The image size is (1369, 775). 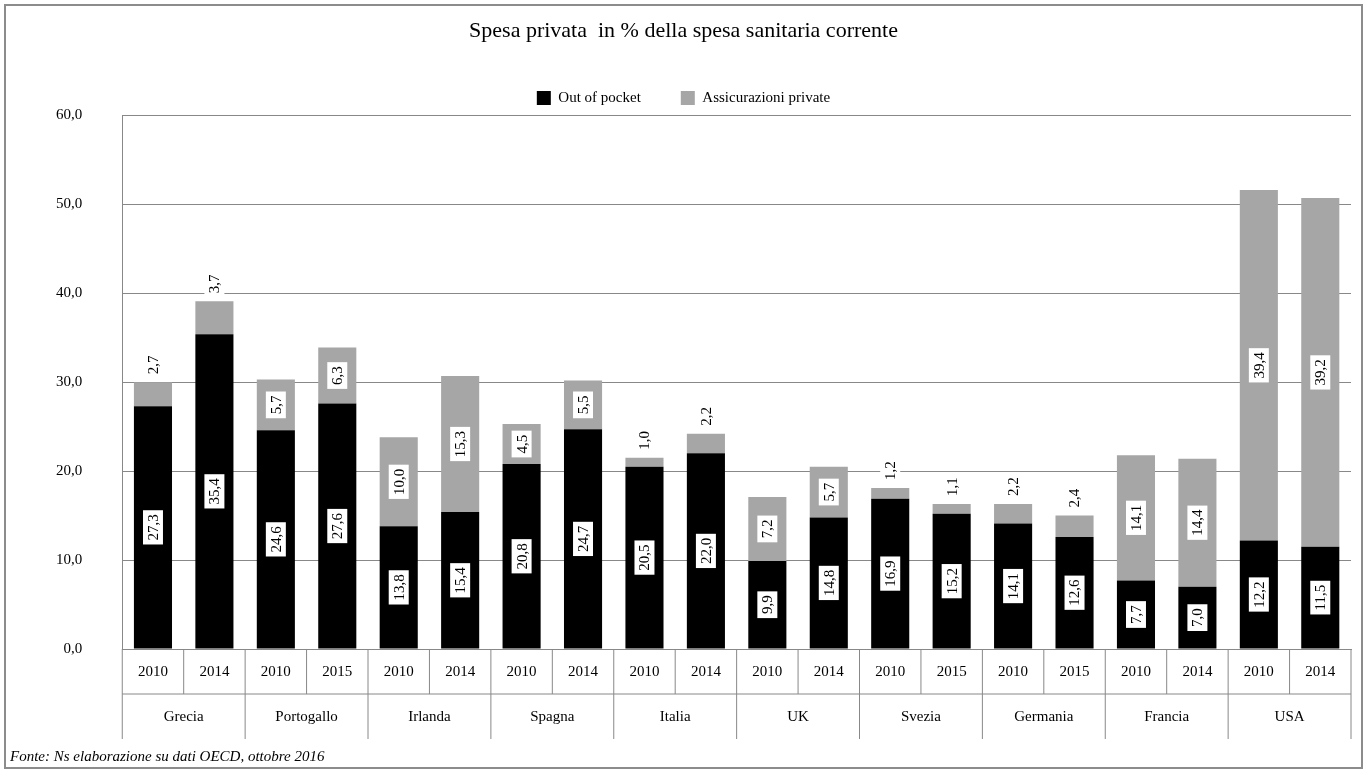 I want to click on text: Svezia, so click(x=921, y=715).